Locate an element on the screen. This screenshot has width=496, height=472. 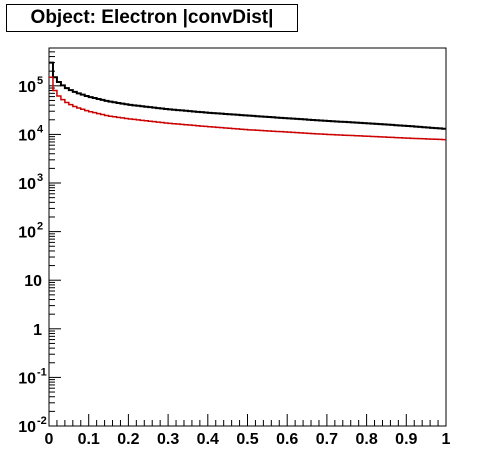
x-tick-label: 0 is located at coordinates (49, 439).